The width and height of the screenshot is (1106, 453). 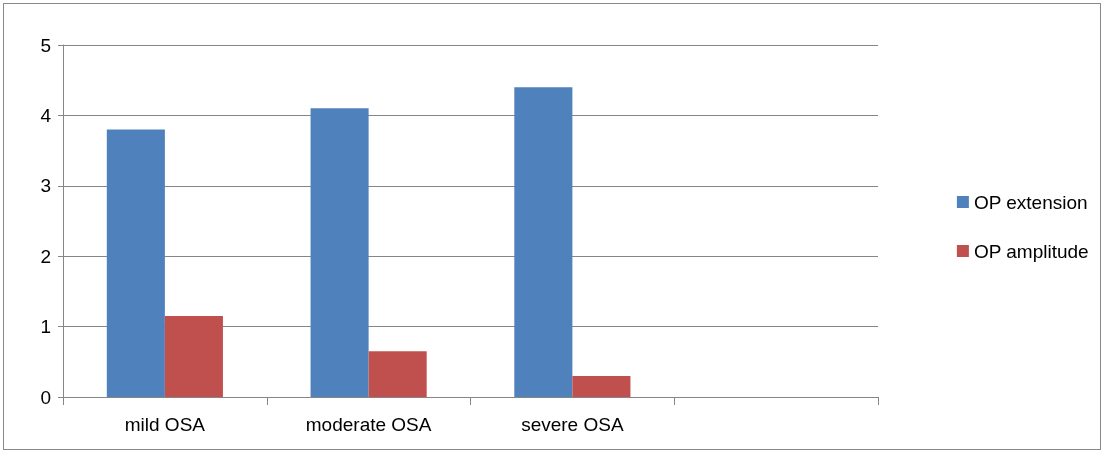 What do you see at coordinates (368, 424) in the screenshot?
I see `x-tick-label: moderate OSA` at bounding box center [368, 424].